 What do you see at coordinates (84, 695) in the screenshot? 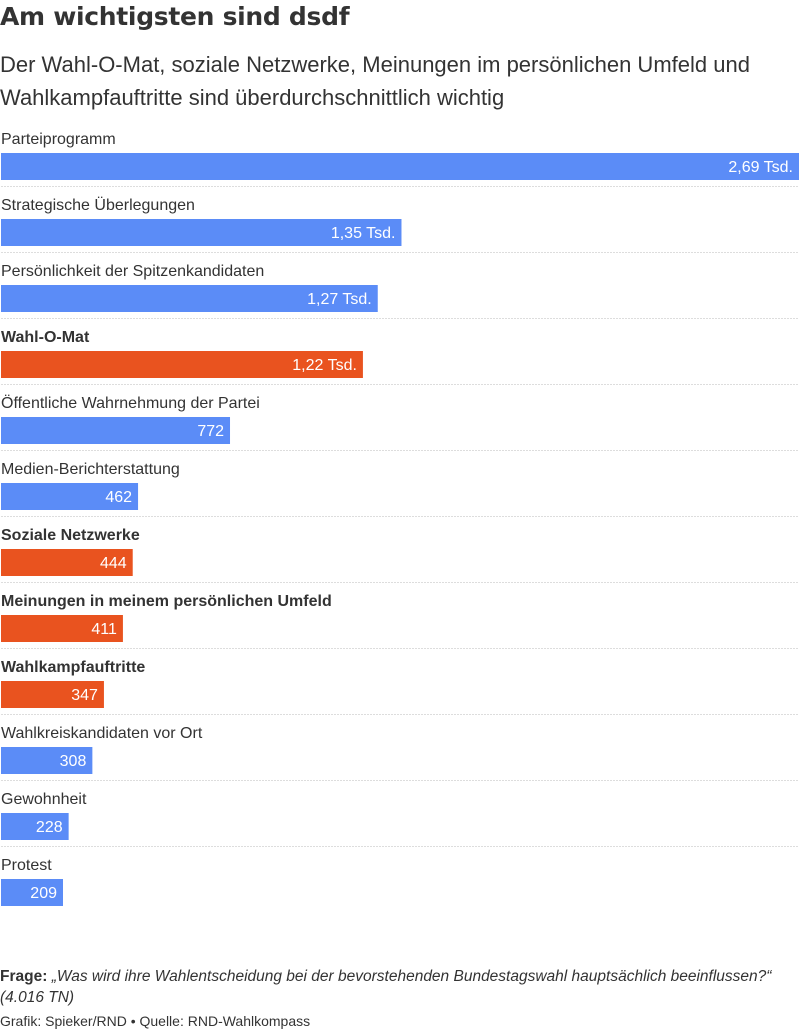
I see `bar-value-label: 347` at bounding box center [84, 695].